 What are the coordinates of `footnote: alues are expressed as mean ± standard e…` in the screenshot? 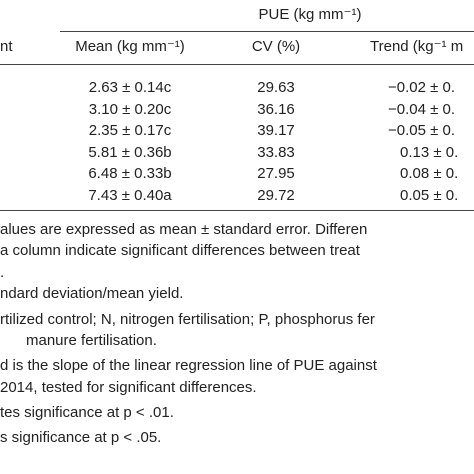 It's located at (184, 229).